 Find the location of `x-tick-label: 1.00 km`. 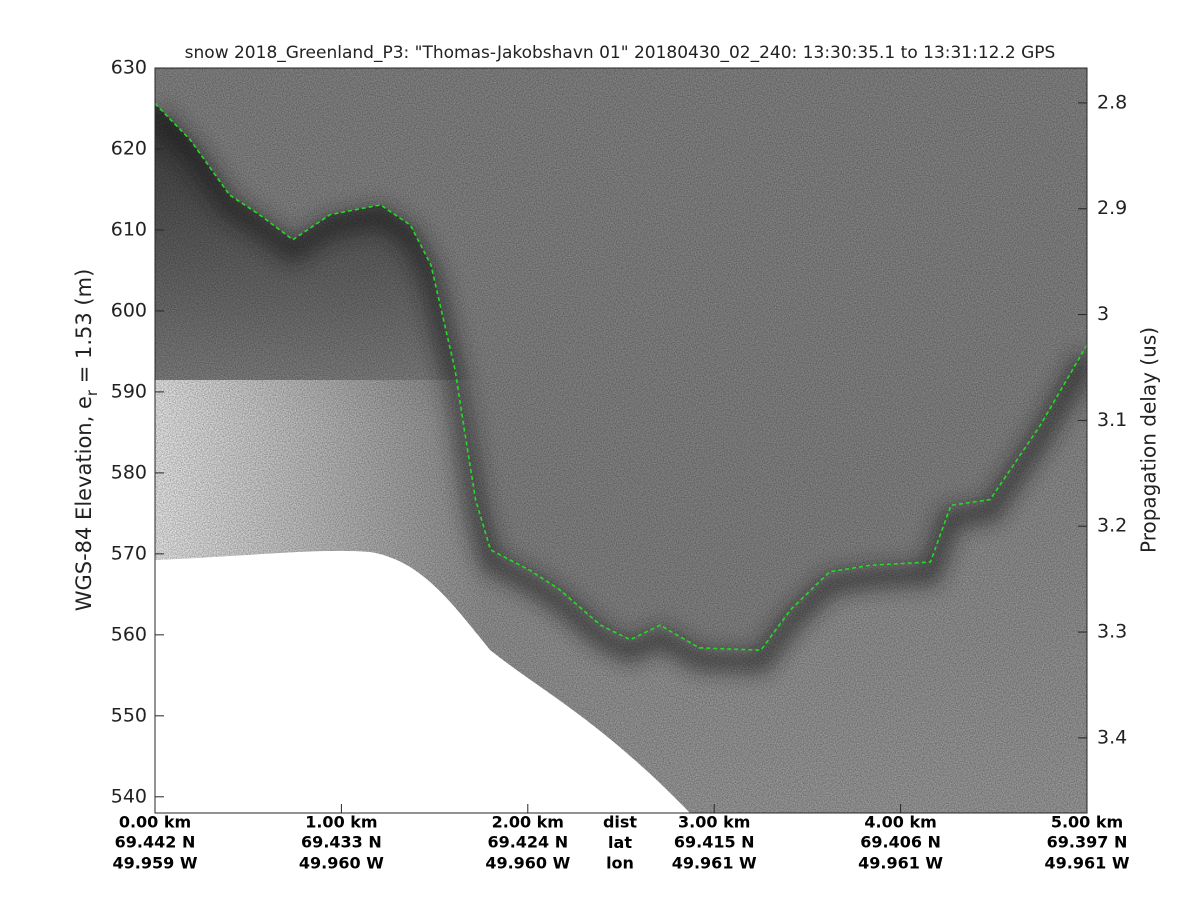

x-tick-label: 1.00 km is located at coordinates (341, 822).